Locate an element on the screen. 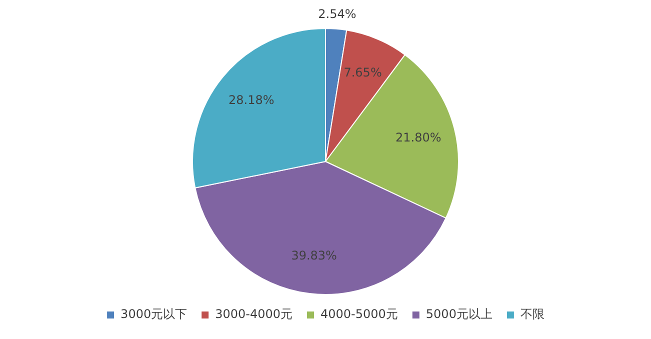 The width and height of the screenshot is (651, 339). legend-label: 3000-4000元 is located at coordinates (254, 314).